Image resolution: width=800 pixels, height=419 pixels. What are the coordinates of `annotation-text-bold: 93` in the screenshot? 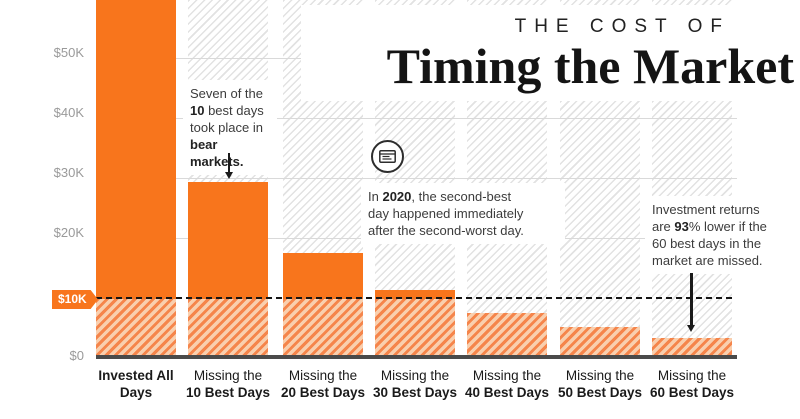 It's located at (681, 226).